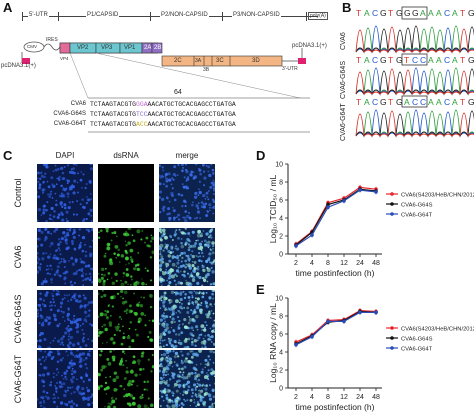 Image resolution: width=474 pixels, height=414 pixels. Describe the element at coordinates (417, 205) in the screenshot. I see `legend-label: CVA6-G64S` at that location.